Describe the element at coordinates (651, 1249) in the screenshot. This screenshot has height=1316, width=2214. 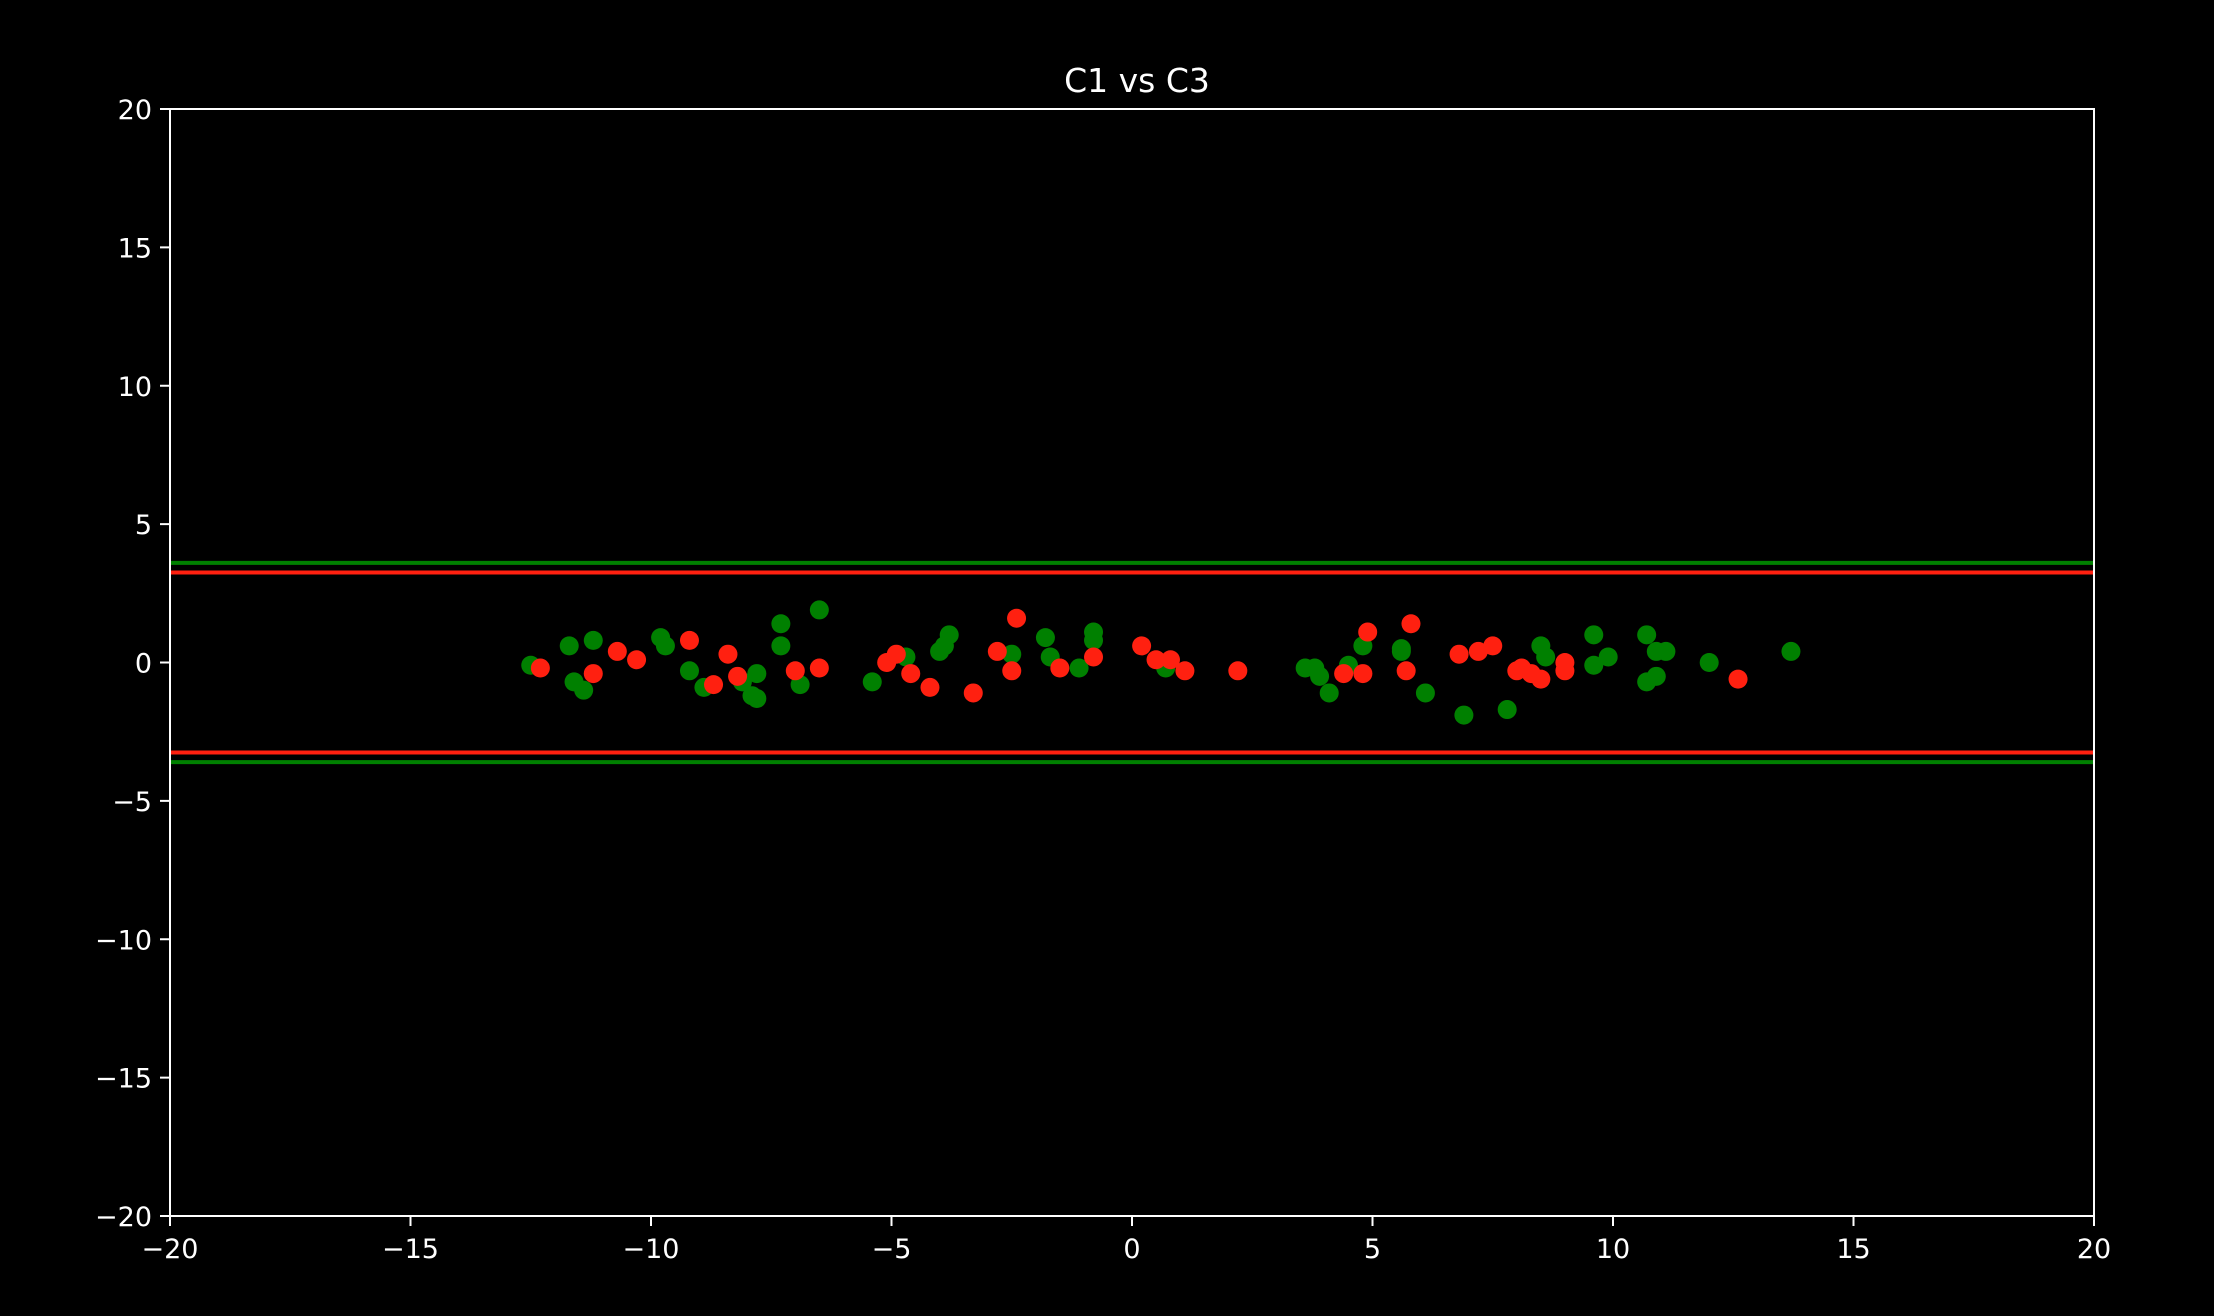
I see `x-tick-label-2: −10` at that location.